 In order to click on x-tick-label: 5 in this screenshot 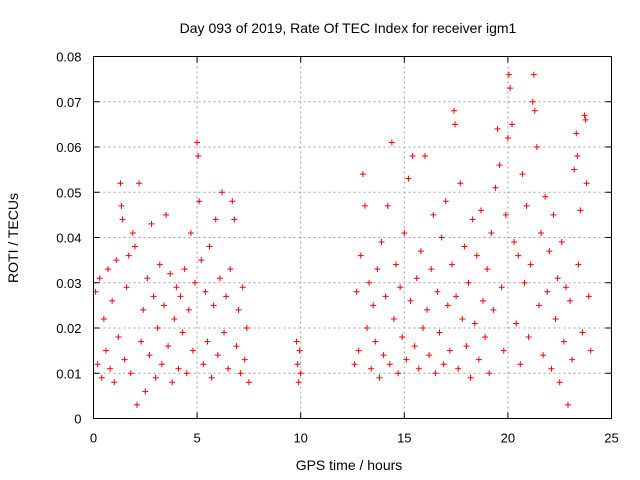, I will do `click(196, 438)`.